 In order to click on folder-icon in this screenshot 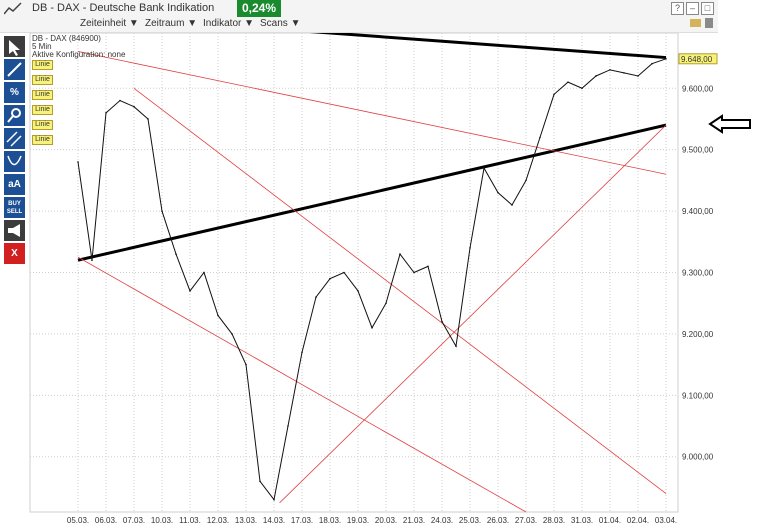, I will do `click(695, 23)`.